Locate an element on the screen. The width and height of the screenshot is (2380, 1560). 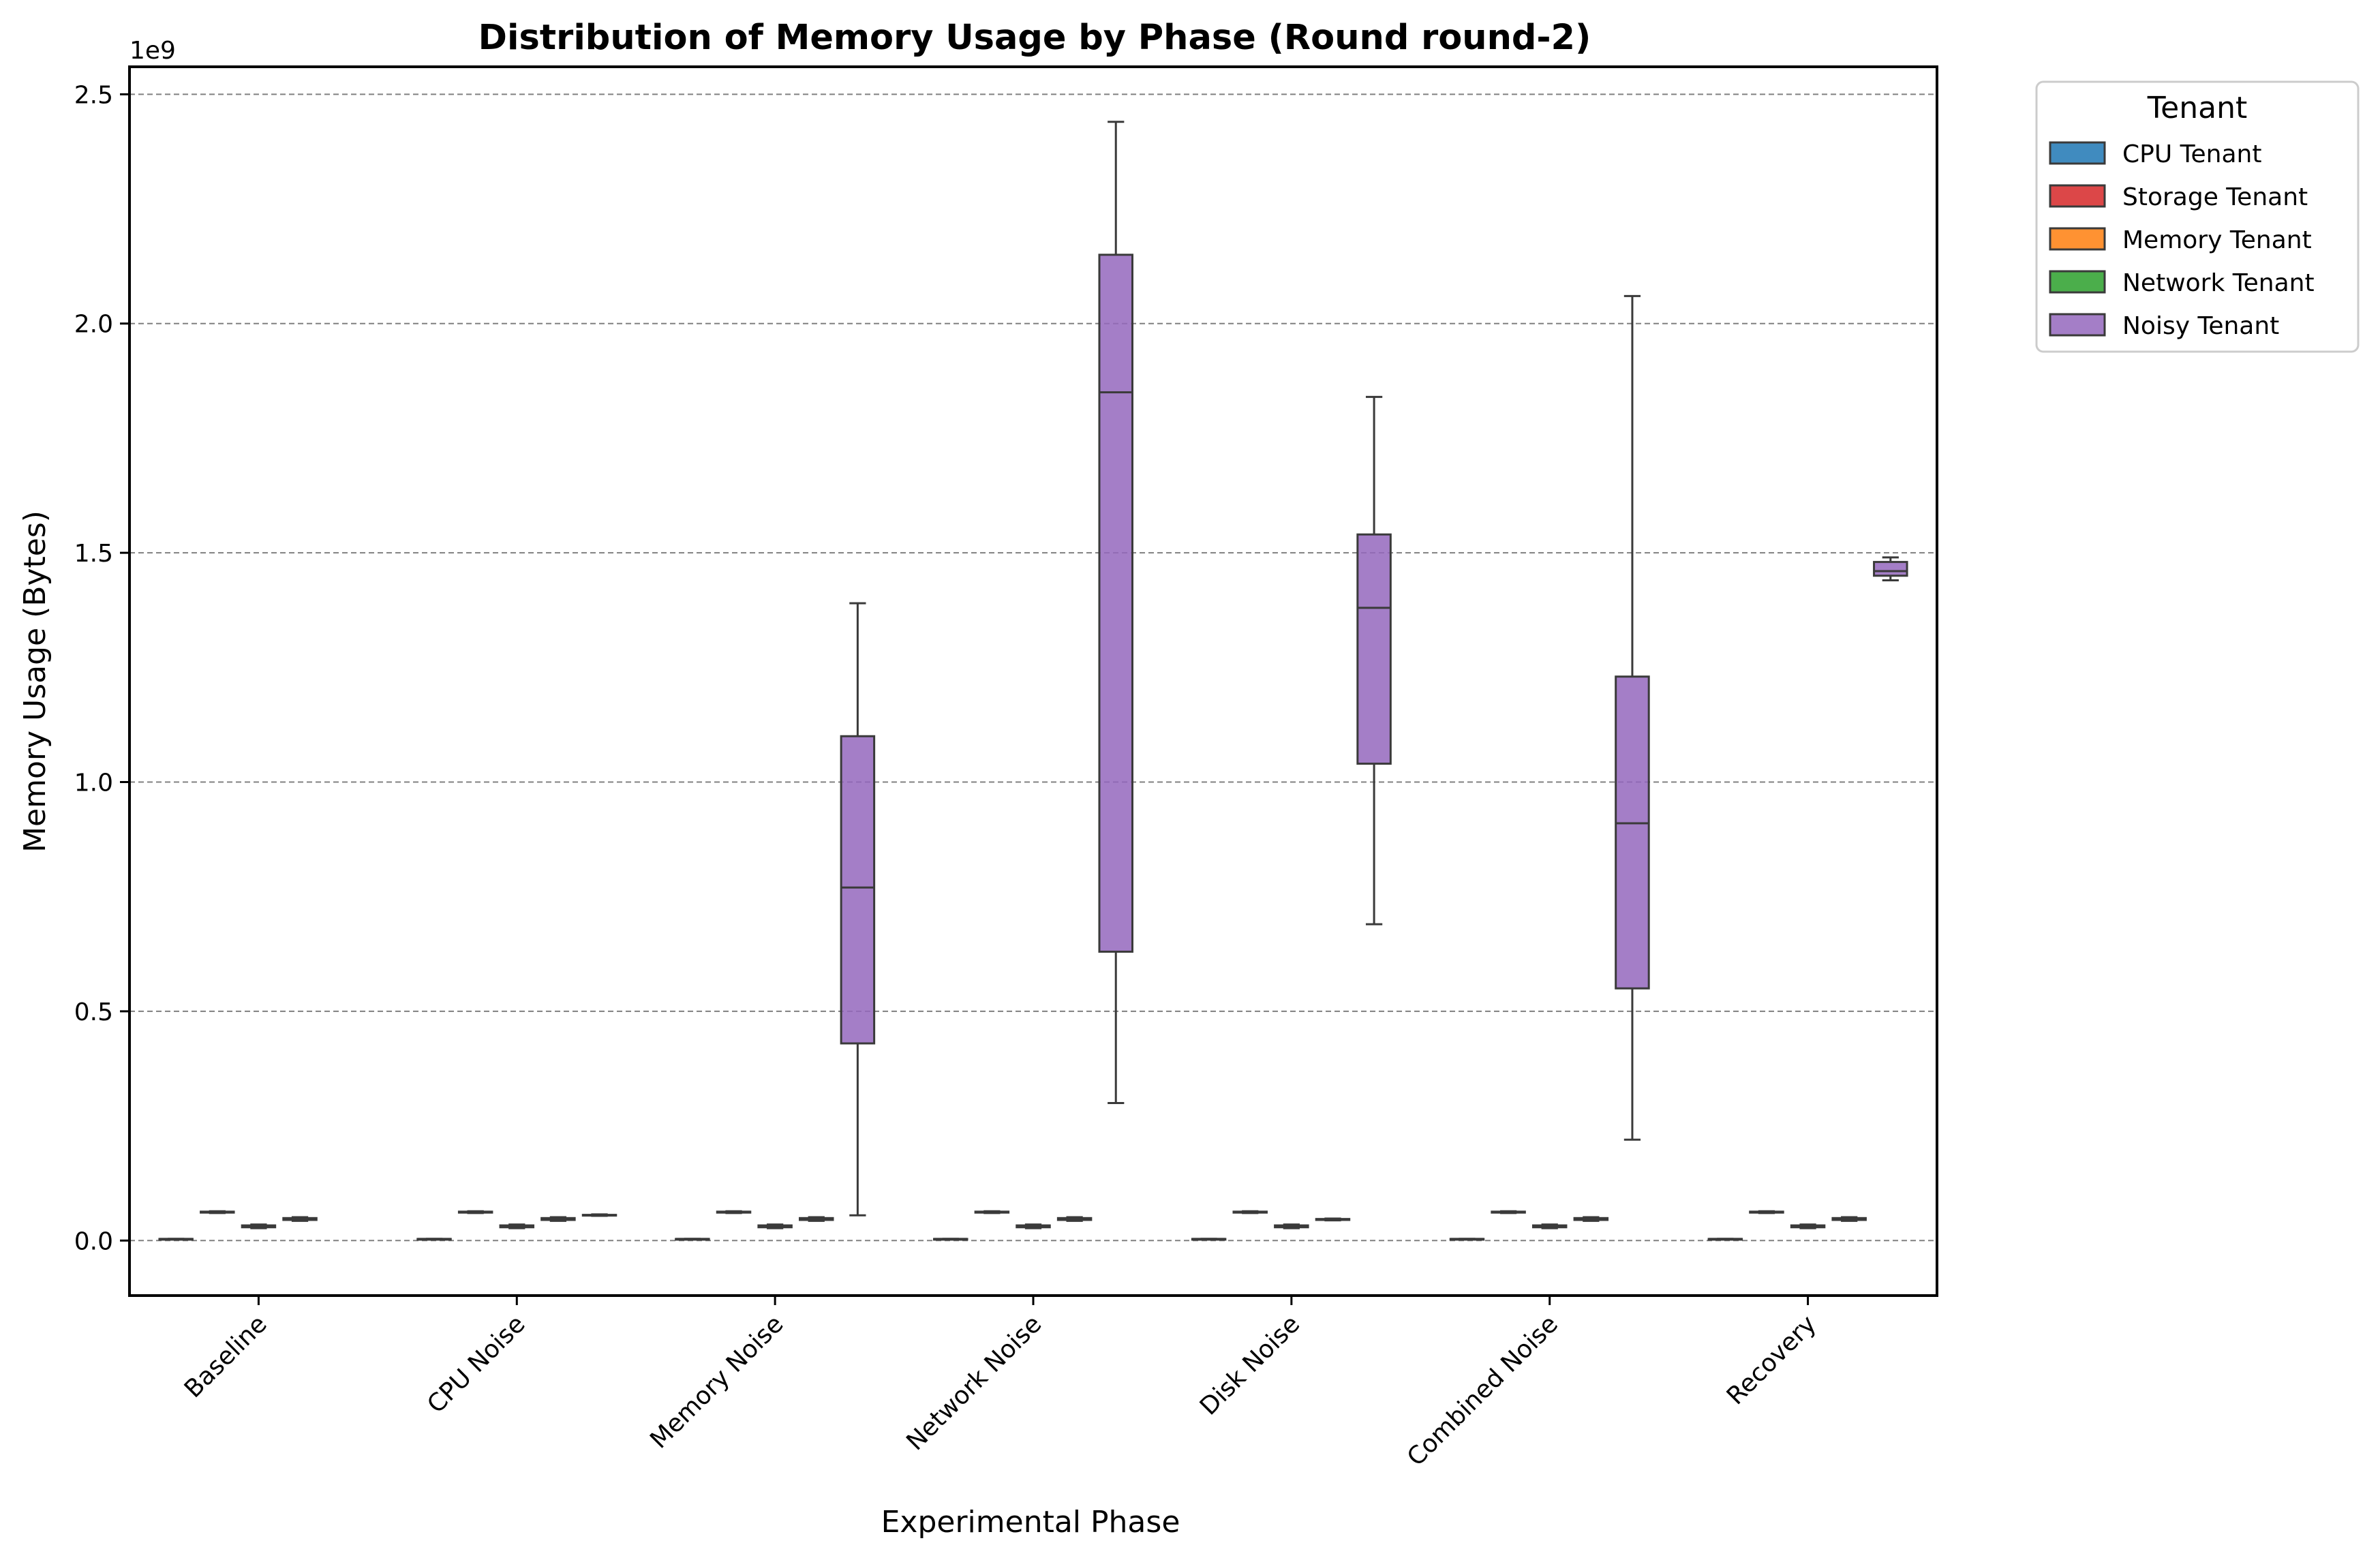
legend-label: CPU Tenant is located at coordinates (2191, 154).